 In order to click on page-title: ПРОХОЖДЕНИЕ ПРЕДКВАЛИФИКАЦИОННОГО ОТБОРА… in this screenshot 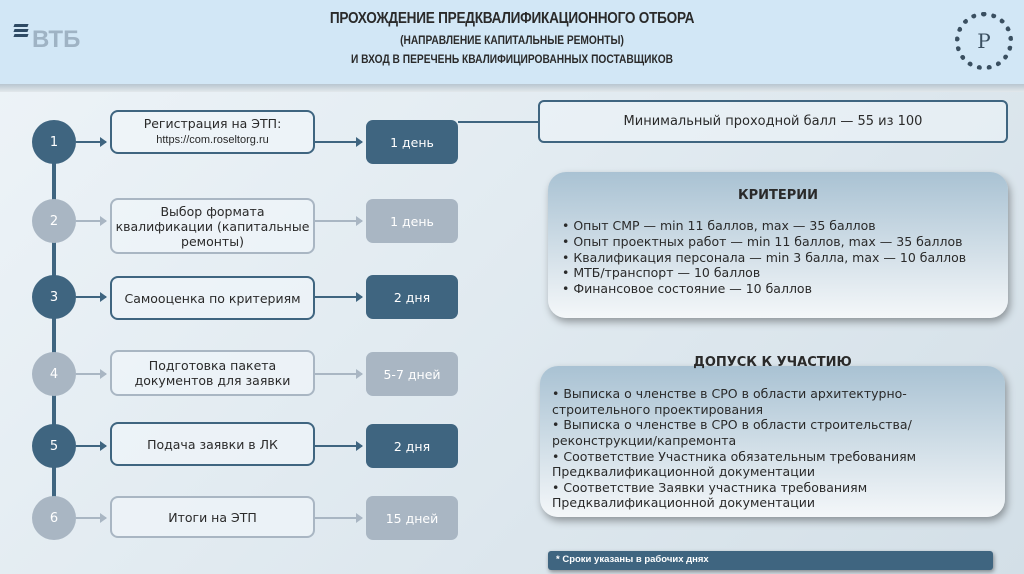, I will do `click(512, 38)`.